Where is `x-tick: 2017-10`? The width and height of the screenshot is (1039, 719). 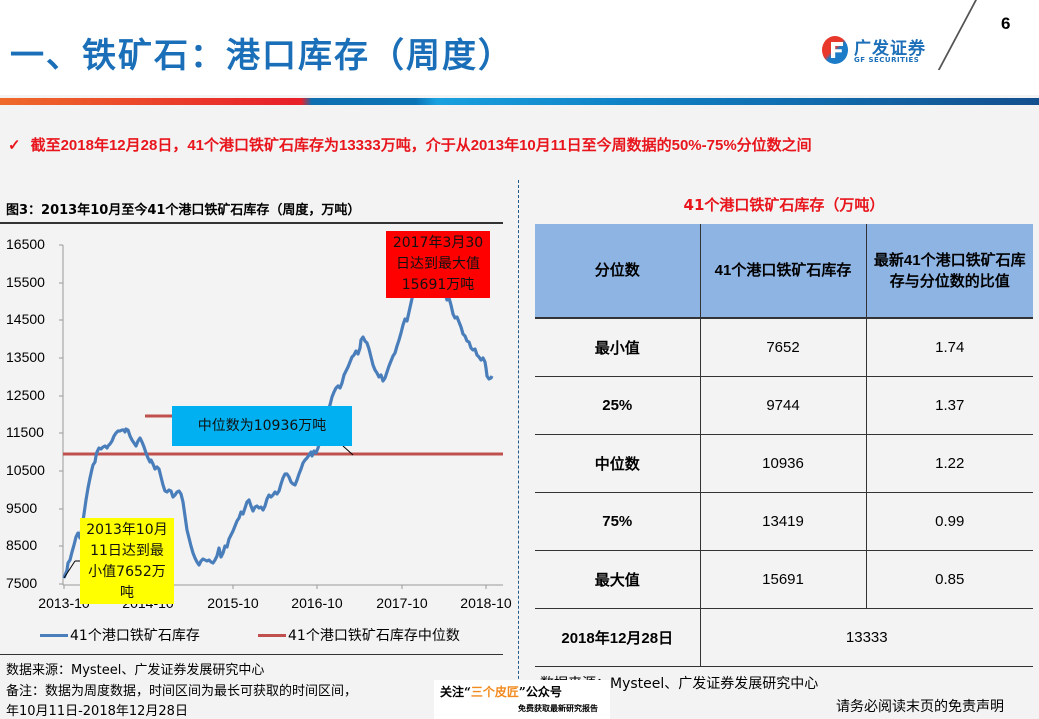 x-tick: 2017-10 is located at coordinates (402, 603).